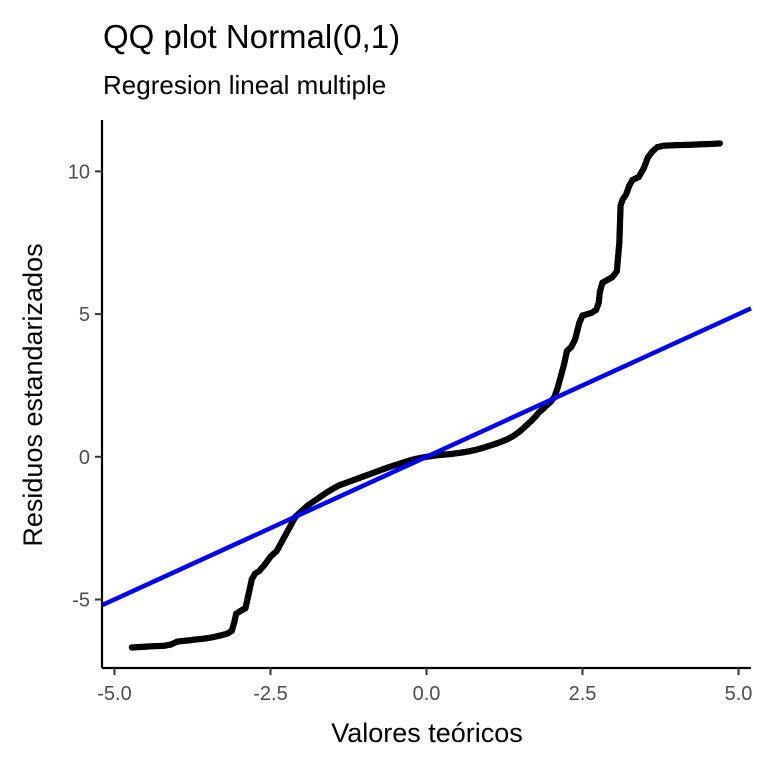 The width and height of the screenshot is (768, 768). I want to click on y-tick-label: 10, so click(79, 172).